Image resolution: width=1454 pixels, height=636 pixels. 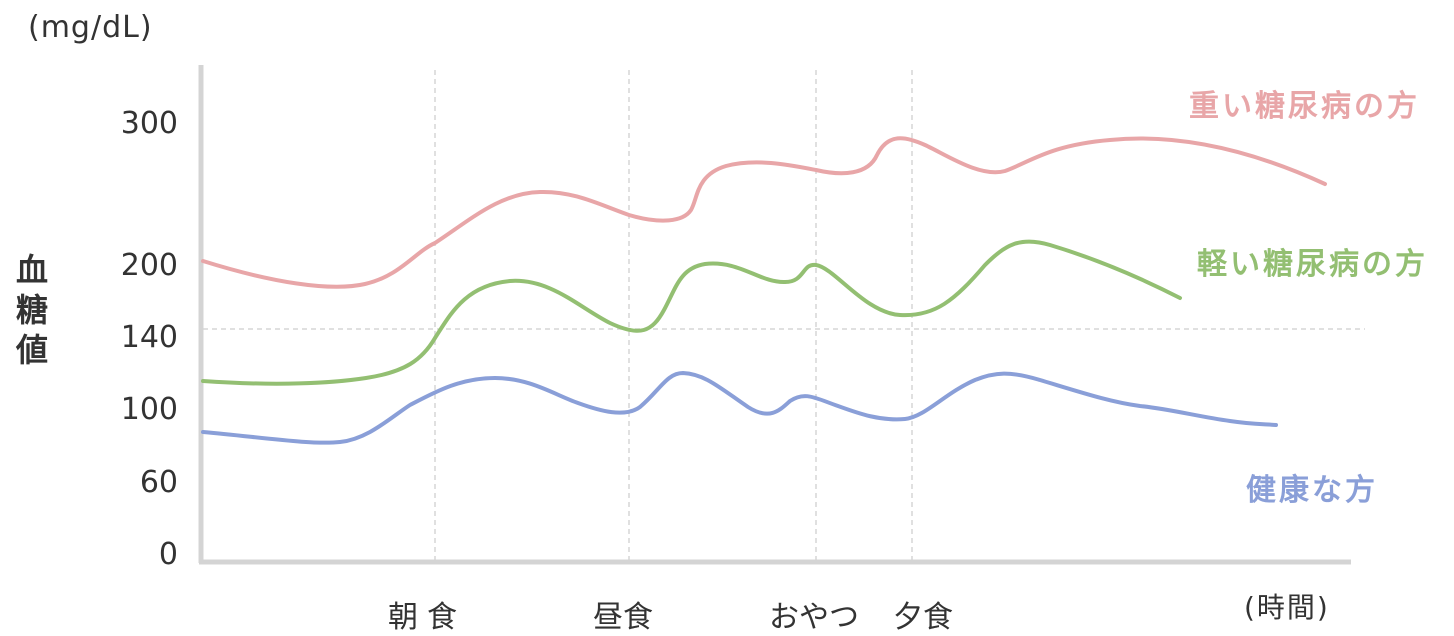 I want to click on x-label-breakfast: 朝食, so click(x=427, y=617).